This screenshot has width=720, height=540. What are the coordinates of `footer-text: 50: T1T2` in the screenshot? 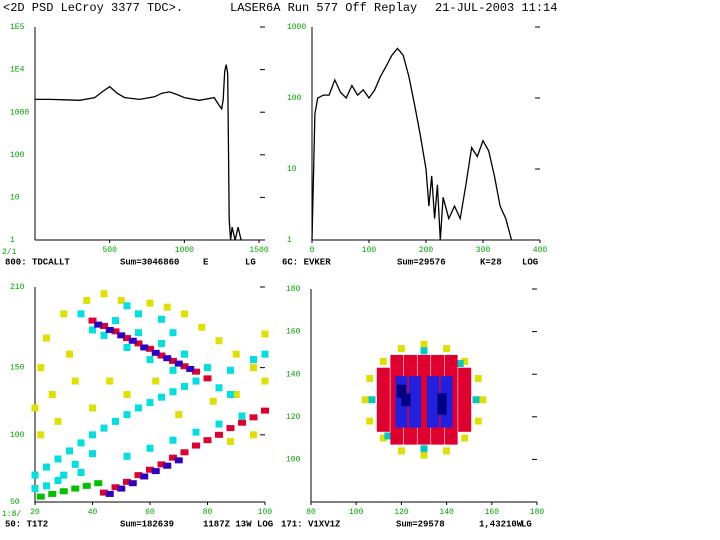 It's located at (26, 524).